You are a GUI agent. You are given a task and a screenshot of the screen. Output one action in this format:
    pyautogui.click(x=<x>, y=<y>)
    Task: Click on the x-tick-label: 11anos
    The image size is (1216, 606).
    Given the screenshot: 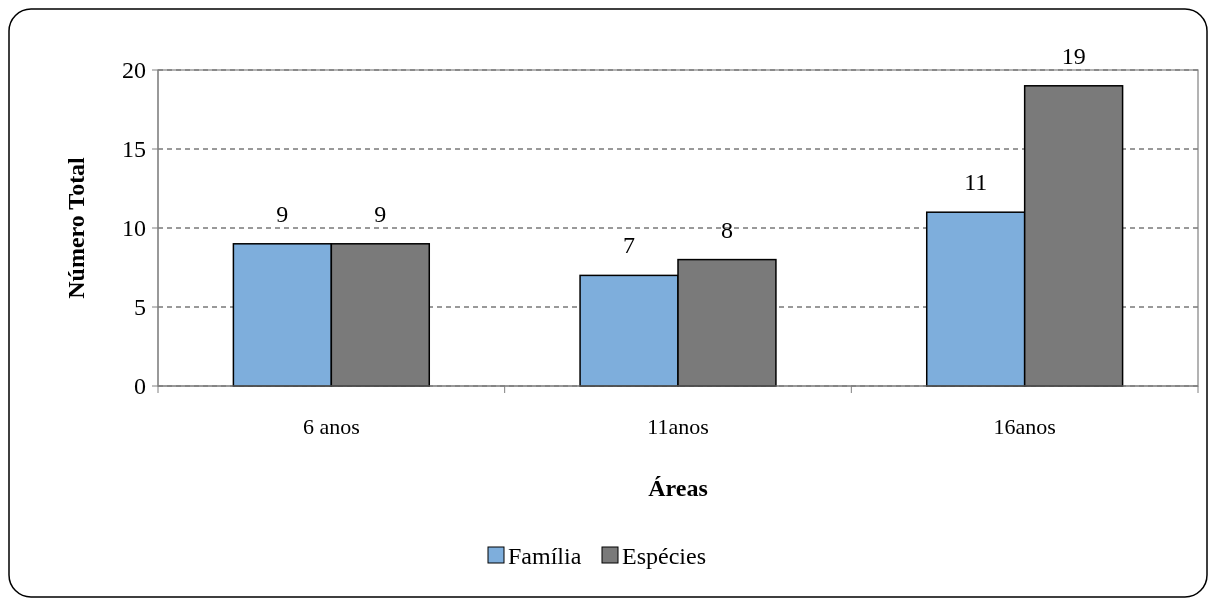 What is the action you would take?
    pyautogui.click(x=678, y=426)
    